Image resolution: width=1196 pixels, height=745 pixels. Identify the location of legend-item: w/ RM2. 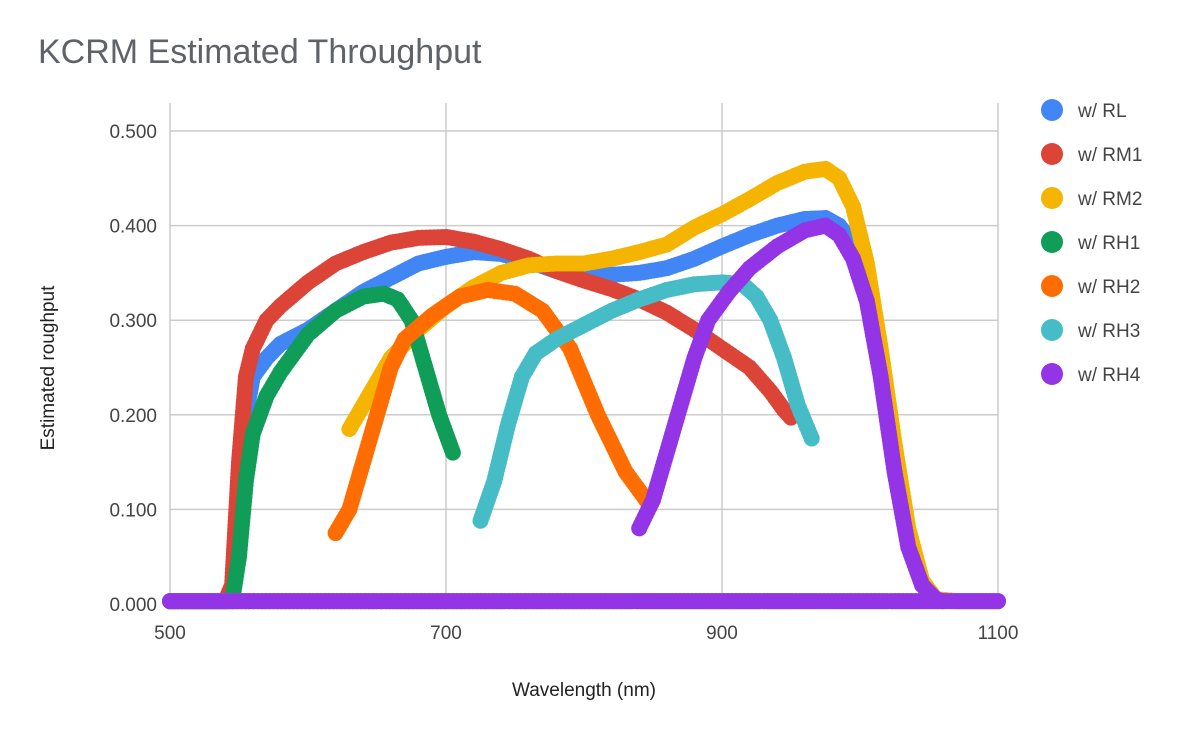
(1091, 198).